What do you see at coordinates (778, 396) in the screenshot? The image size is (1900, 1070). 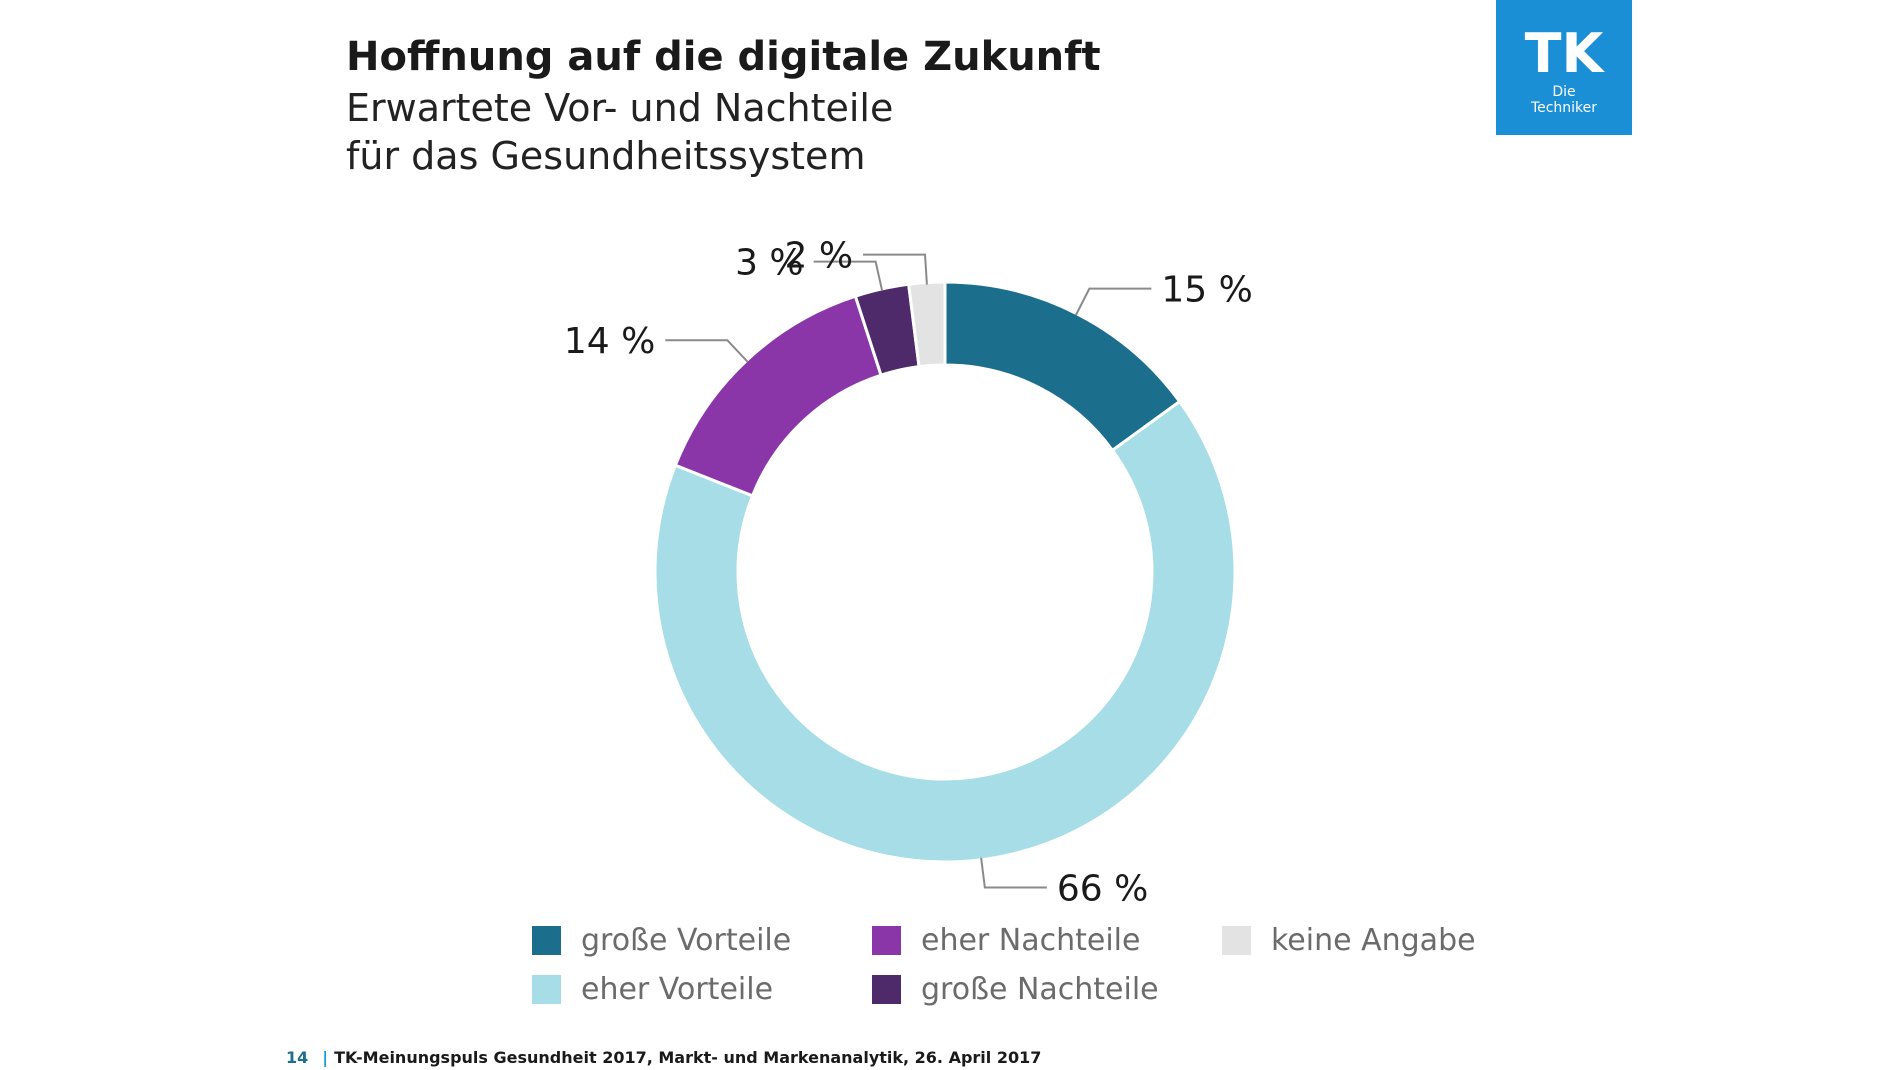 I see `slice-eher-nachteile` at bounding box center [778, 396].